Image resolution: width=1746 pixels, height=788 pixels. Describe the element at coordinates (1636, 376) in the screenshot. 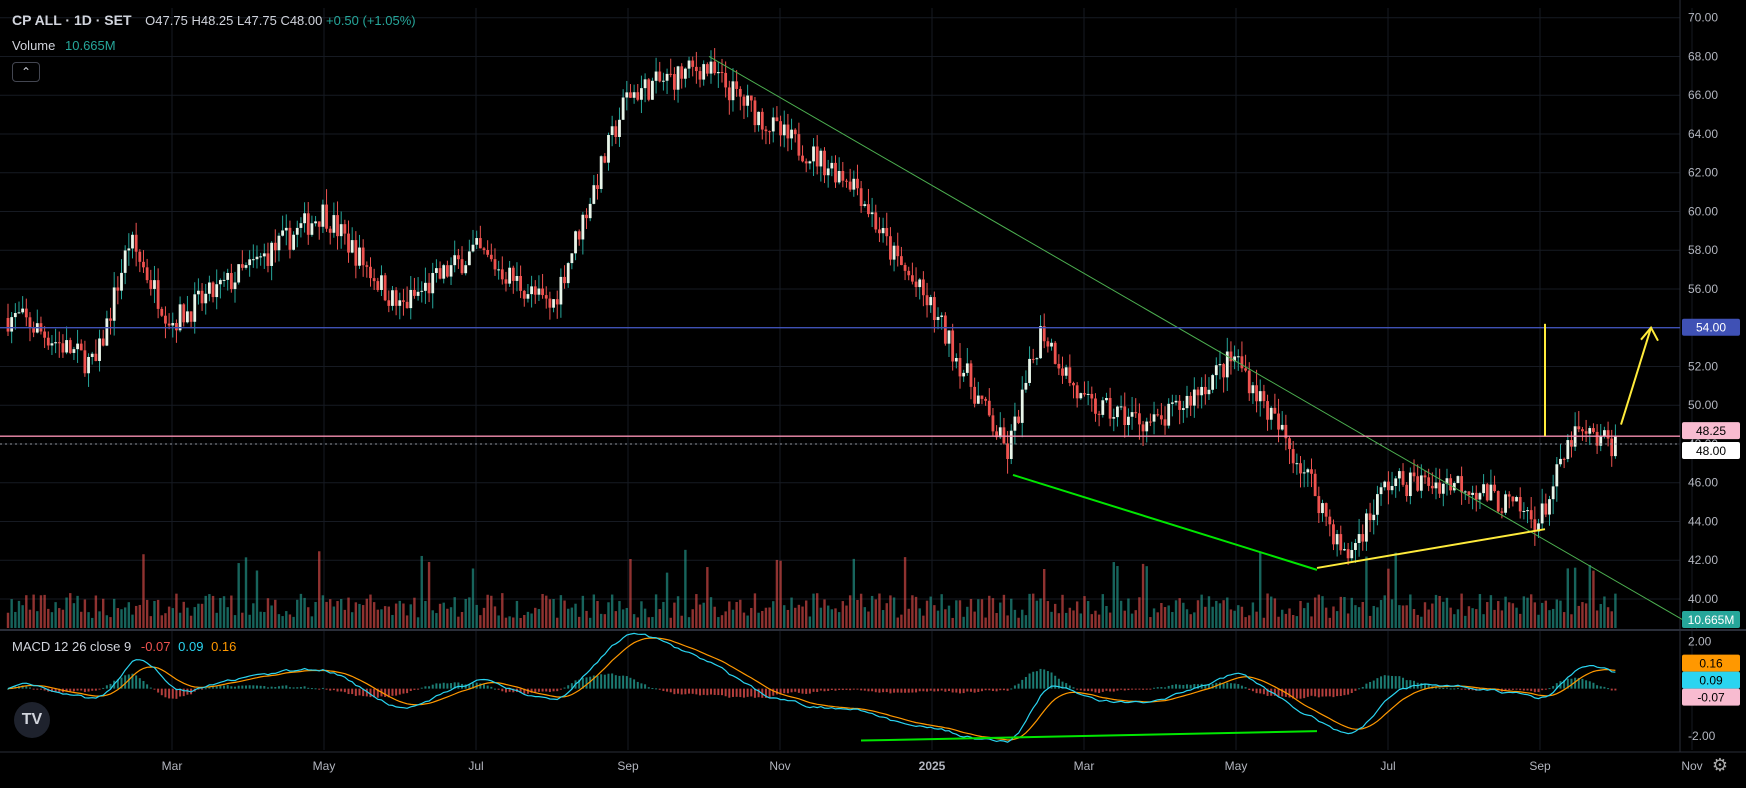

I see `target-arrow` at that location.